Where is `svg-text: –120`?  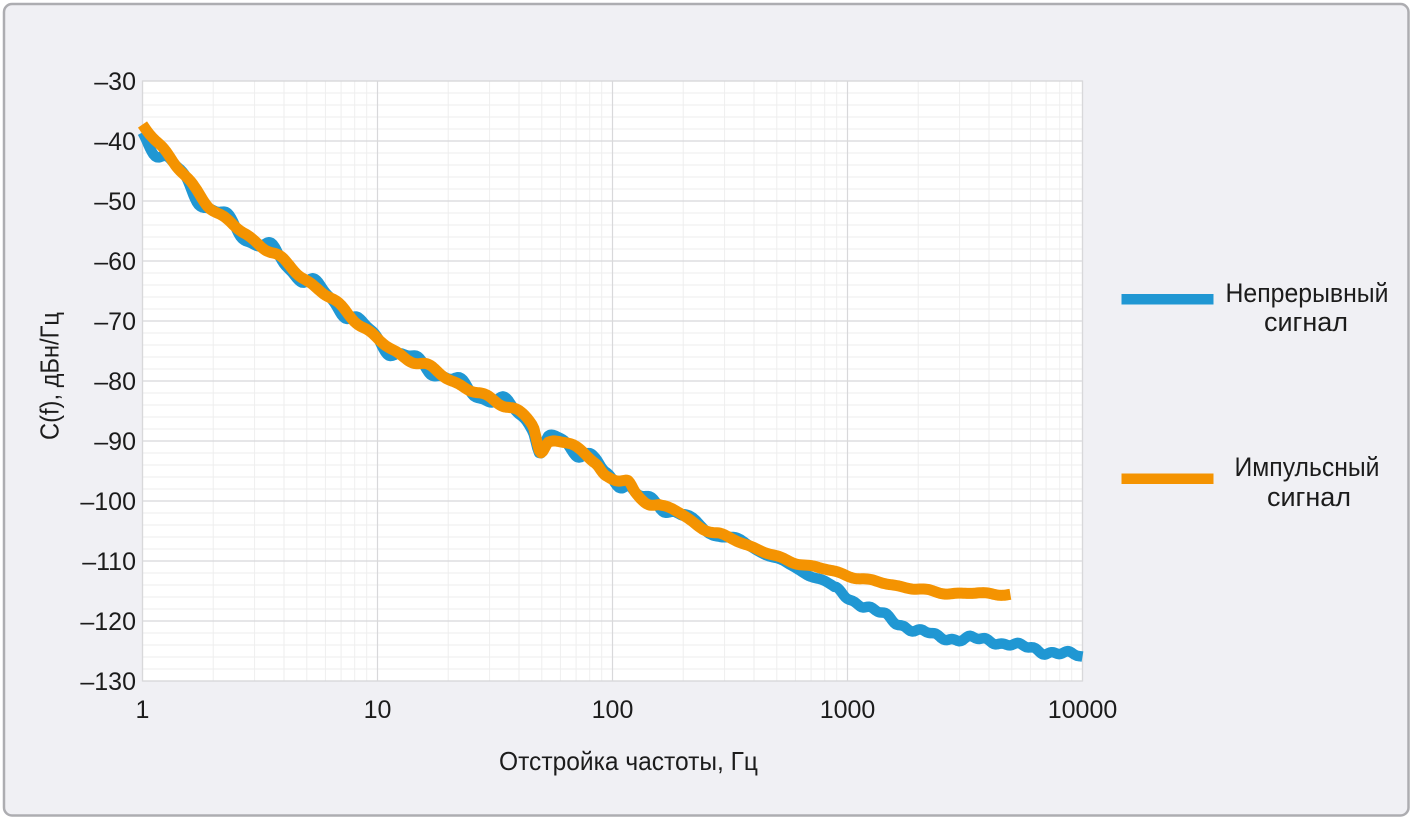
svg-text: –120 is located at coordinates (108, 622).